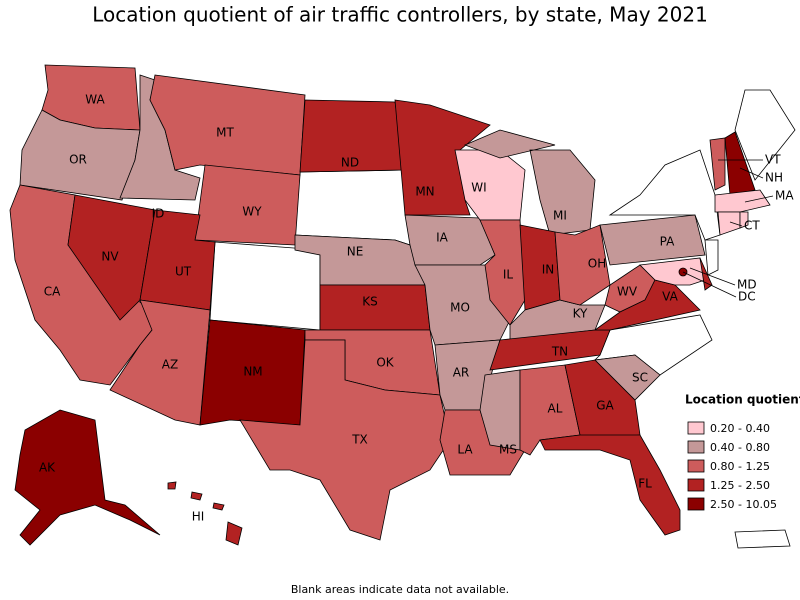 Image resolution: width=800 pixels, height=600 pixels. Describe the element at coordinates (640, 378) in the screenshot. I see `state-label: SC` at that location.